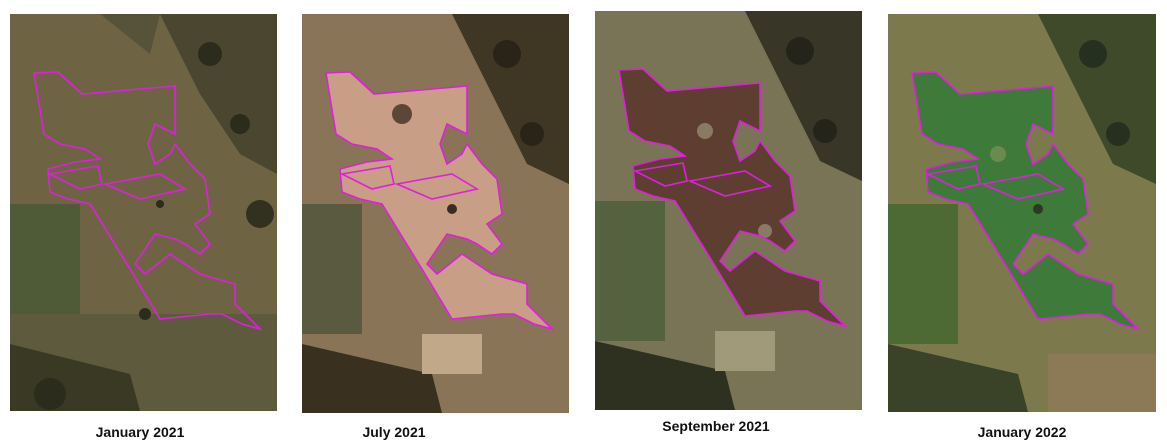 The image size is (1167, 447). Describe the element at coordinates (394, 432) in the screenshot. I see `caption-july-2021: July 2021` at that location.